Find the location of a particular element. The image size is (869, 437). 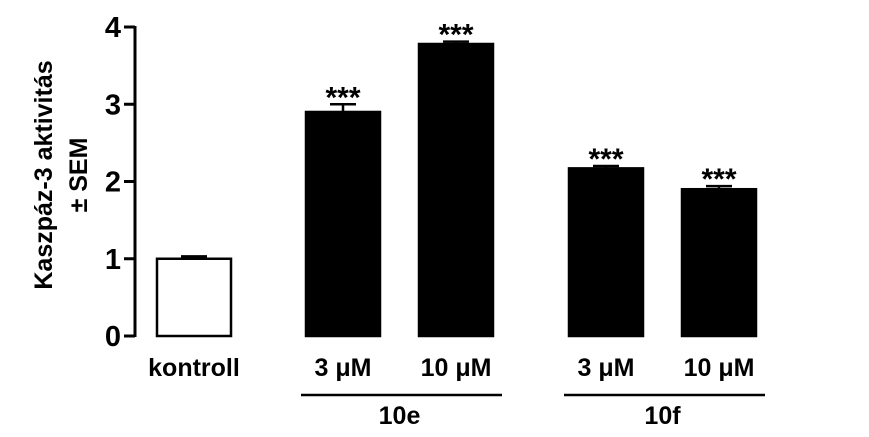

group-label-0: 10e is located at coordinates (400, 416).